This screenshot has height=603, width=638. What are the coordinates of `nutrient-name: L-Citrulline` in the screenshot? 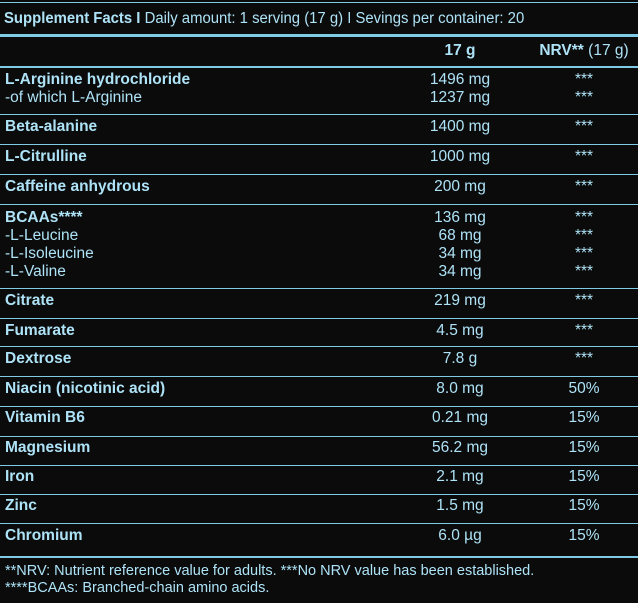 It's located at (46, 156).